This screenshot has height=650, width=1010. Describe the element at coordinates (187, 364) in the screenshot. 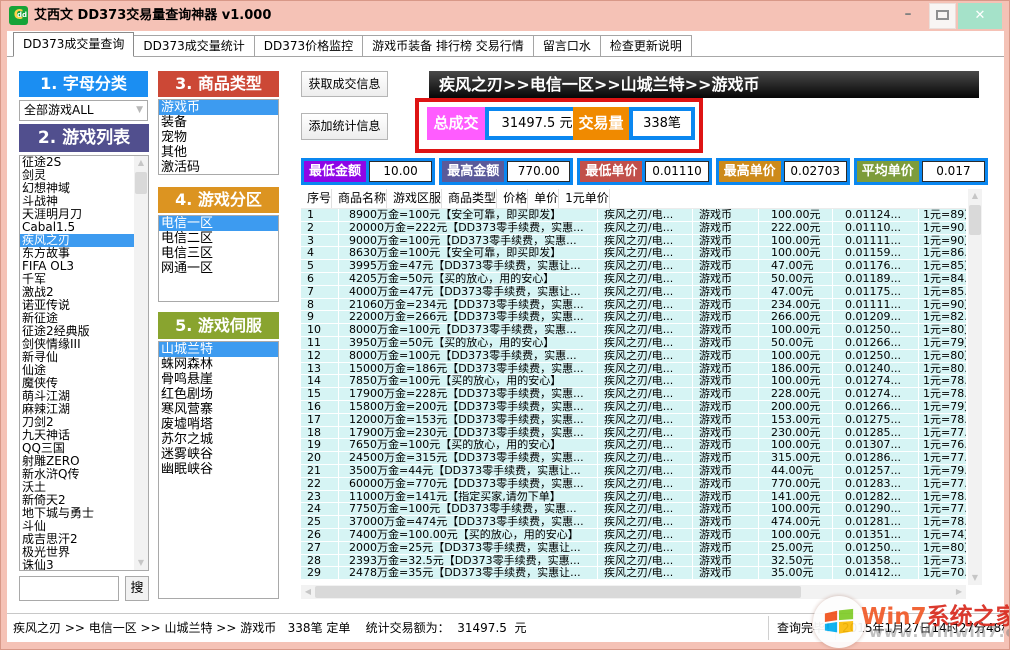

I see `server-item: 蛛网森林` at that location.